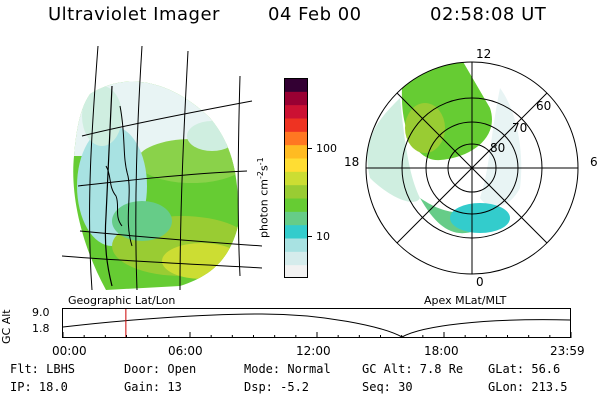  Describe the element at coordinates (41, 312) in the screenshot. I see `timeline-y-top: 9.0` at that location.